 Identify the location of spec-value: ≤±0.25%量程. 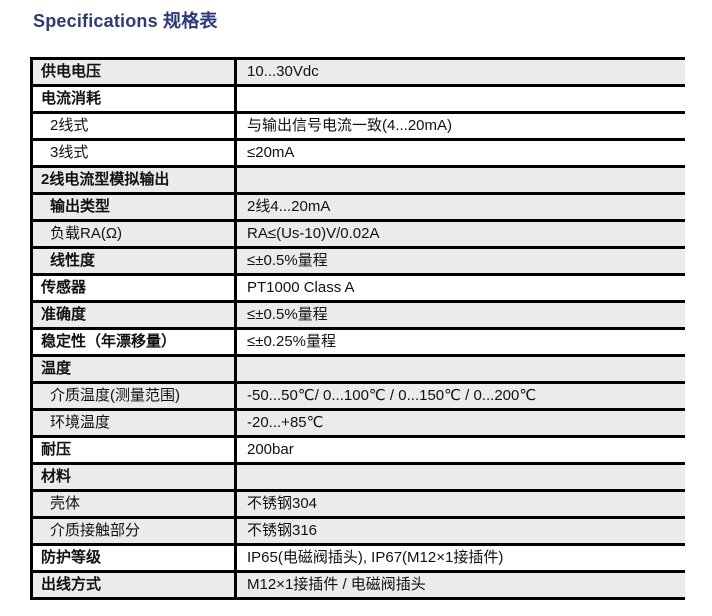
(291, 341).